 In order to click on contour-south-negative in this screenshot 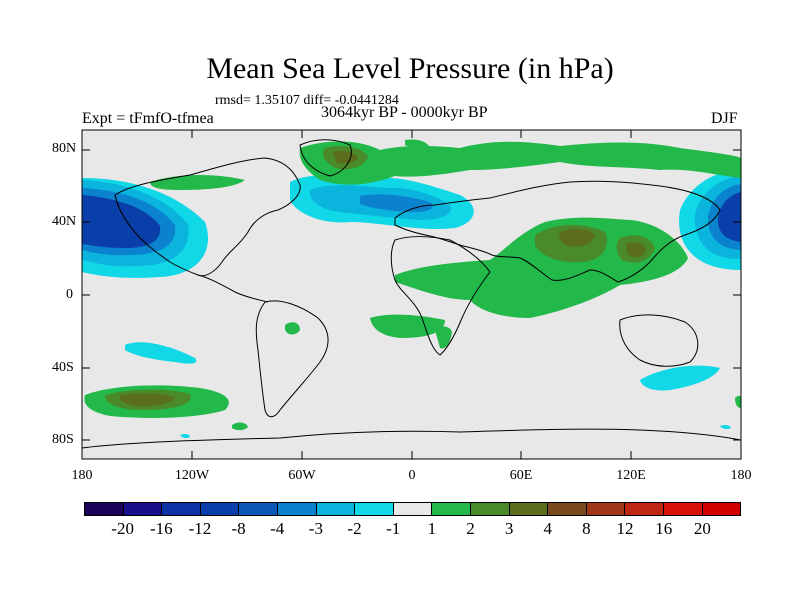, I will do `click(428, 390)`.